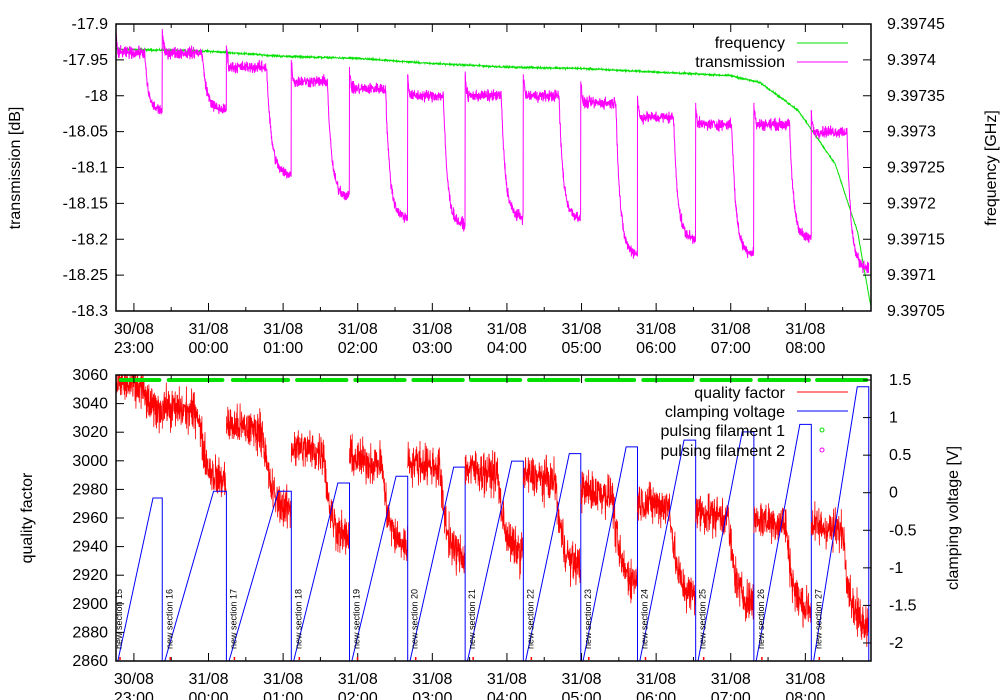 This screenshot has width=1000, height=700. I want to click on legend-clamping-voltage-label: clamping voltage, so click(725, 412).